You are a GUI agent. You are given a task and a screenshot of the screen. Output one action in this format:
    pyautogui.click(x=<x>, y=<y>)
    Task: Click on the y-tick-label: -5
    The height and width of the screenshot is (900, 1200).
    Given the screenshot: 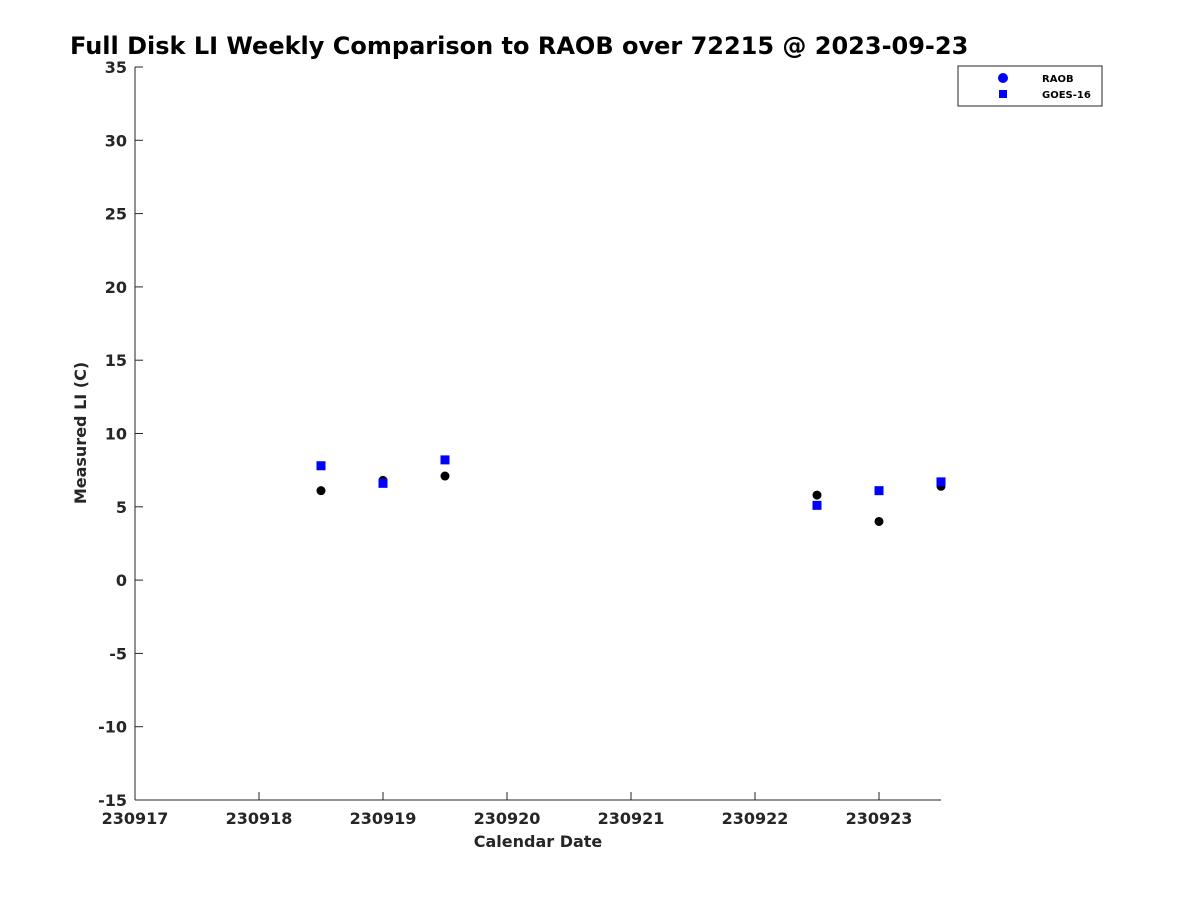 What is the action you would take?
    pyautogui.click(x=118, y=653)
    